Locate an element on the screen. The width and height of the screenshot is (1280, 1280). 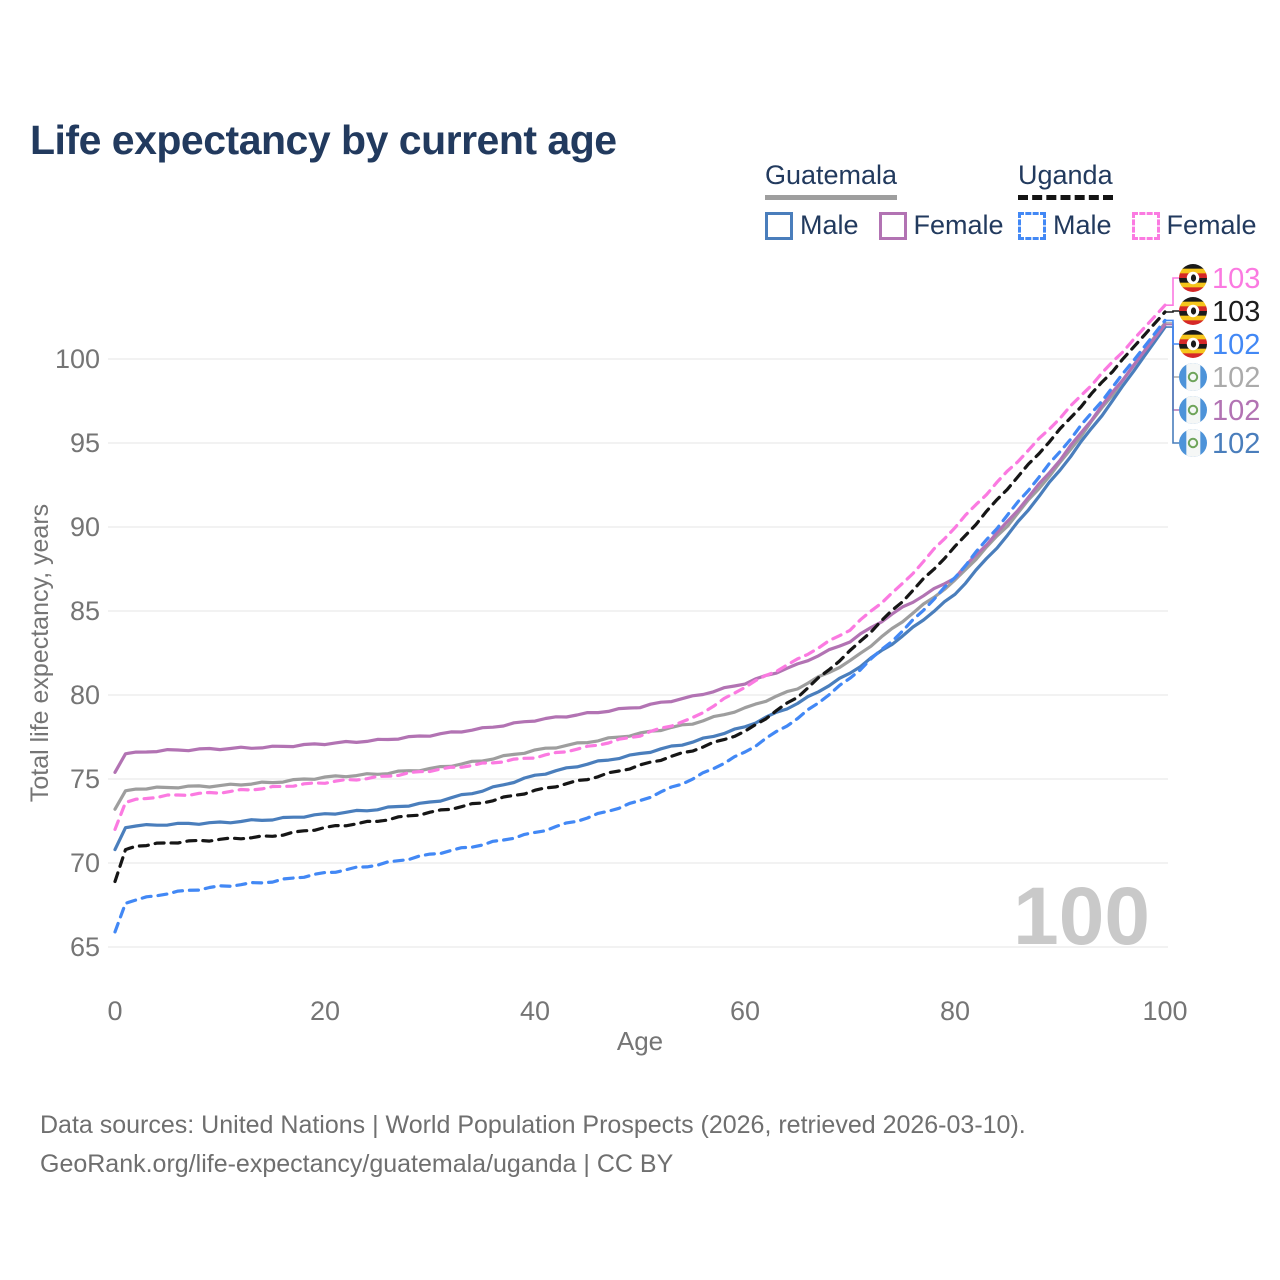
x-tick-label: 80 is located at coordinates (955, 1011).